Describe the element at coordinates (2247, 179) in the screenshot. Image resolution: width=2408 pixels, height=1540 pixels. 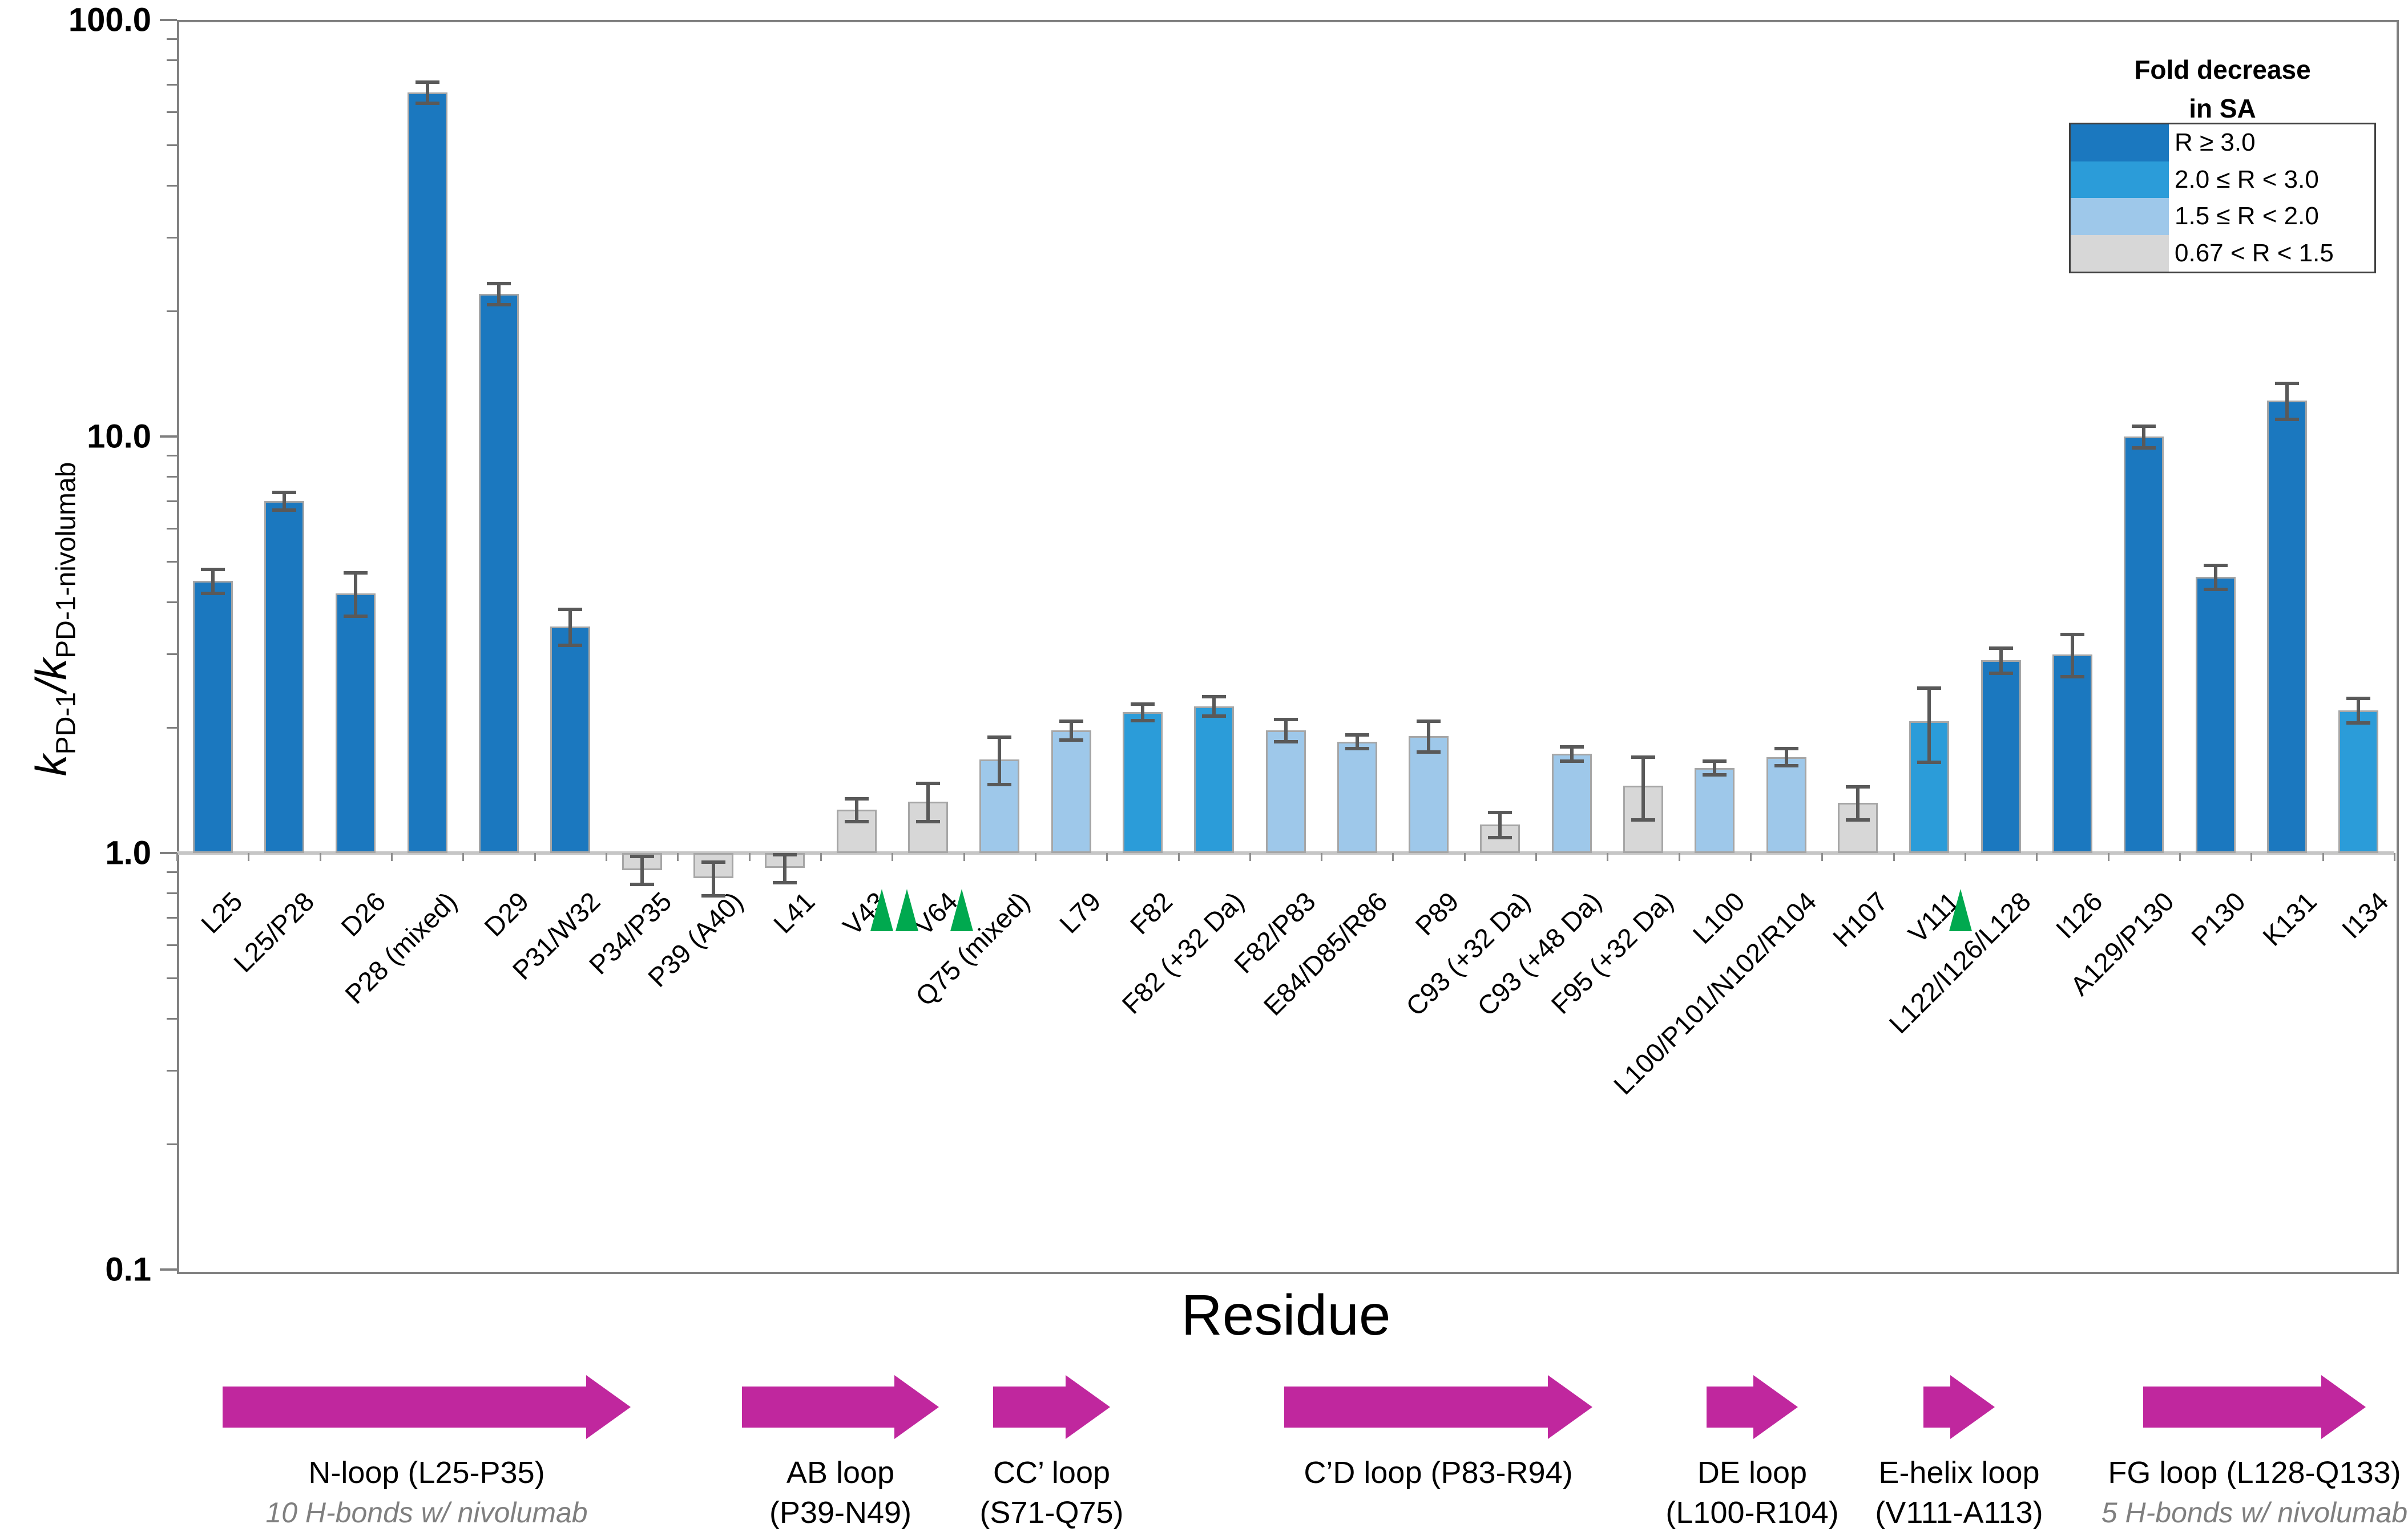
I see `legend-label: 2.0 ≤ R < 3.0` at that location.